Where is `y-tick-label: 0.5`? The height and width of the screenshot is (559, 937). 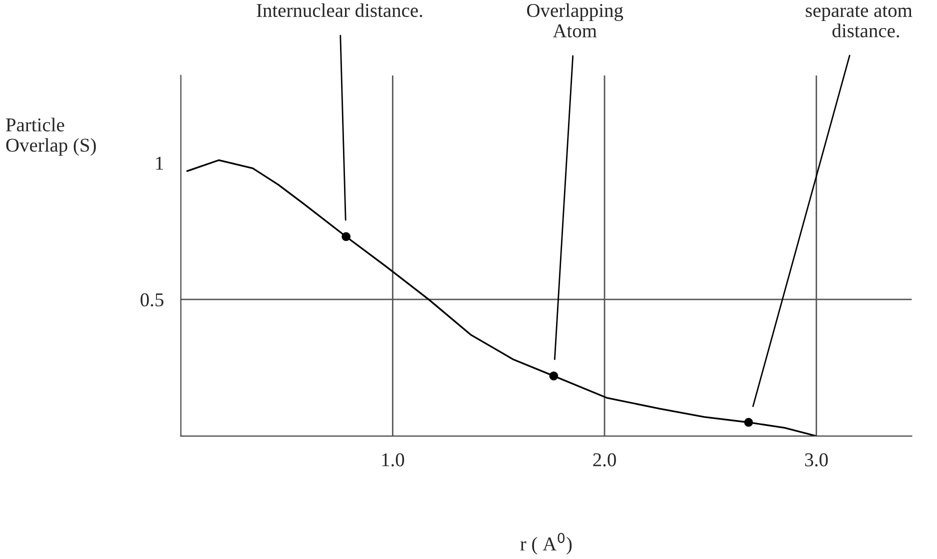 y-tick-label: 0.5 is located at coordinates (152, 299).